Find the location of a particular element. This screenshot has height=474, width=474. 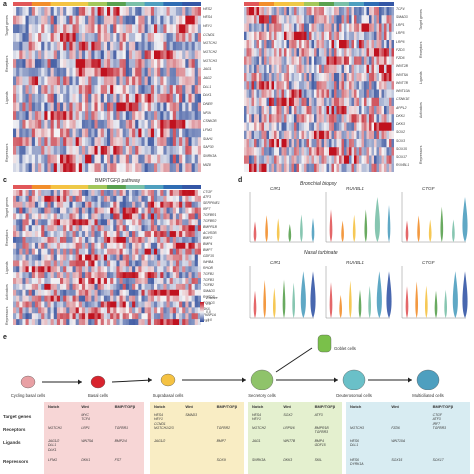

section-label: Ligands is located at coordinates (421, 77).